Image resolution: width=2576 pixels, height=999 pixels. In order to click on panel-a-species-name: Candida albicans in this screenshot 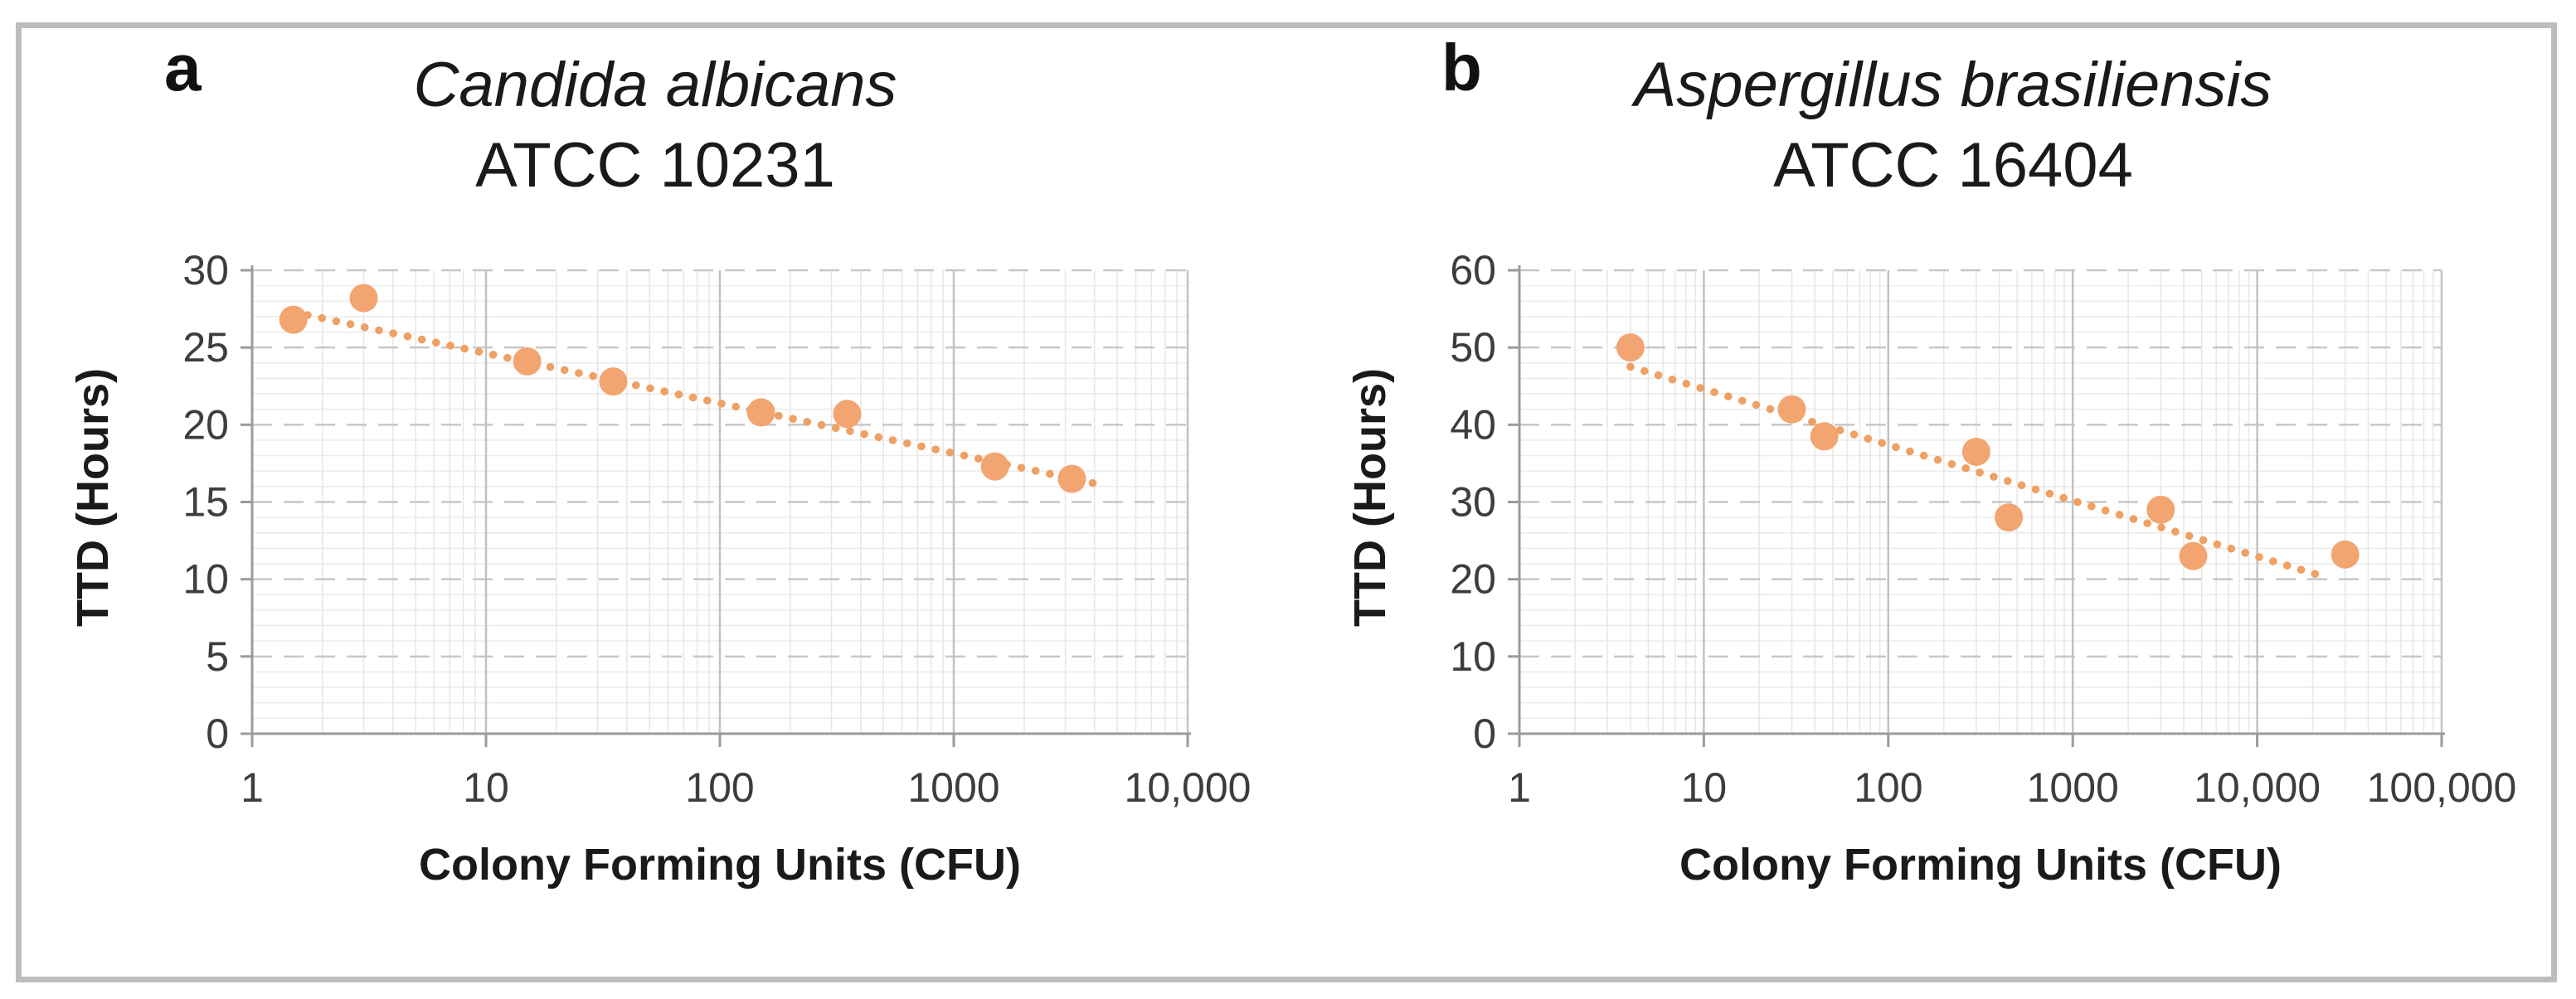, I will do `click(655, 85)`.